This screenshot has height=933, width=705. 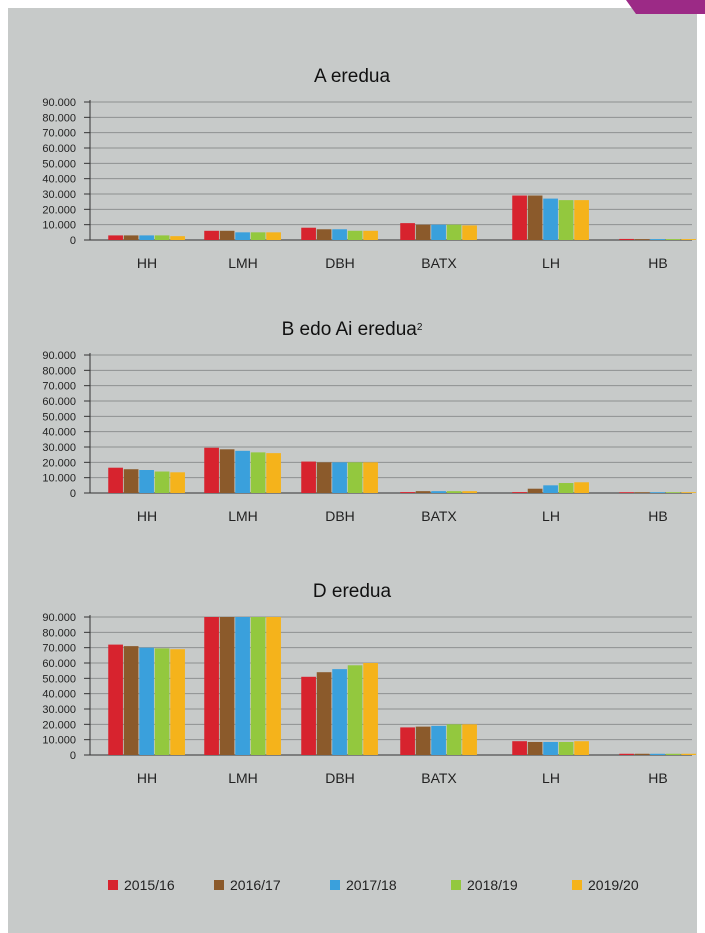 I want to click on legend-item: 2015/16, so click(x=141, y=885).